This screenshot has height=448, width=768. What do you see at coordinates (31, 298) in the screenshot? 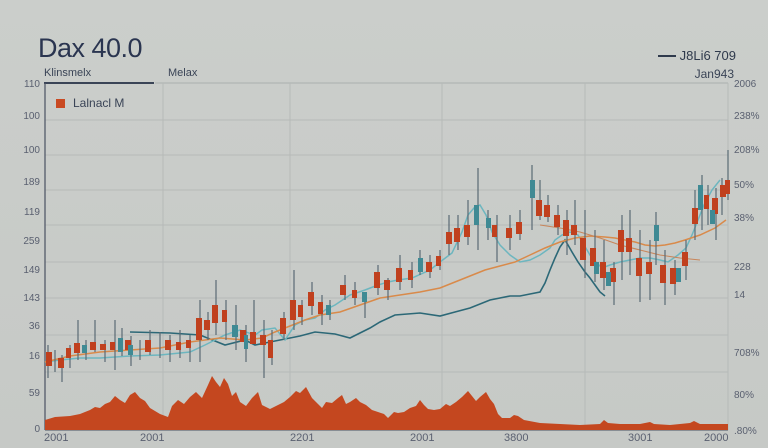
I see `y-left-tick: 143` at bounding box center [31, 298].